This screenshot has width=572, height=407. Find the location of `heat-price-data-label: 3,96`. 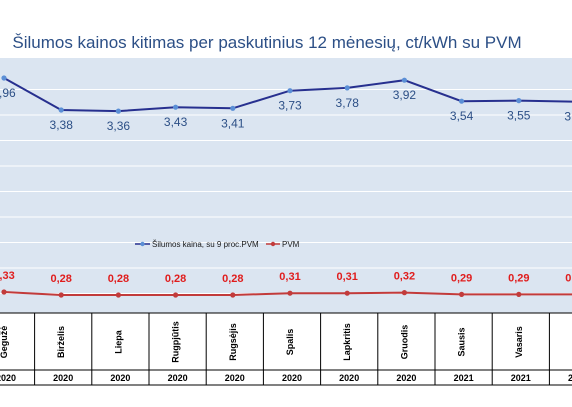

heat-price-data-label: 3,96 is located at coordinates (8, 93).